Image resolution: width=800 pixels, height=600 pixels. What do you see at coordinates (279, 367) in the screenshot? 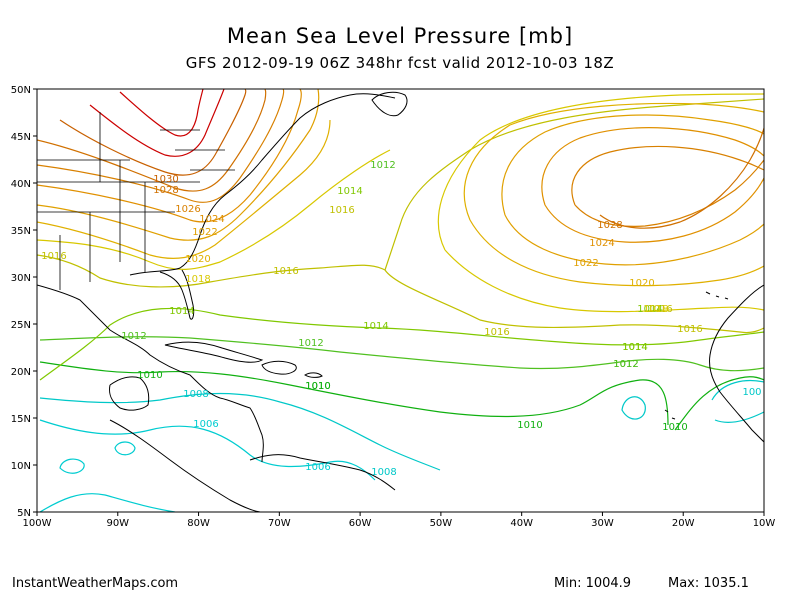
I see `hispaniola` at bounding box center [279, 367].